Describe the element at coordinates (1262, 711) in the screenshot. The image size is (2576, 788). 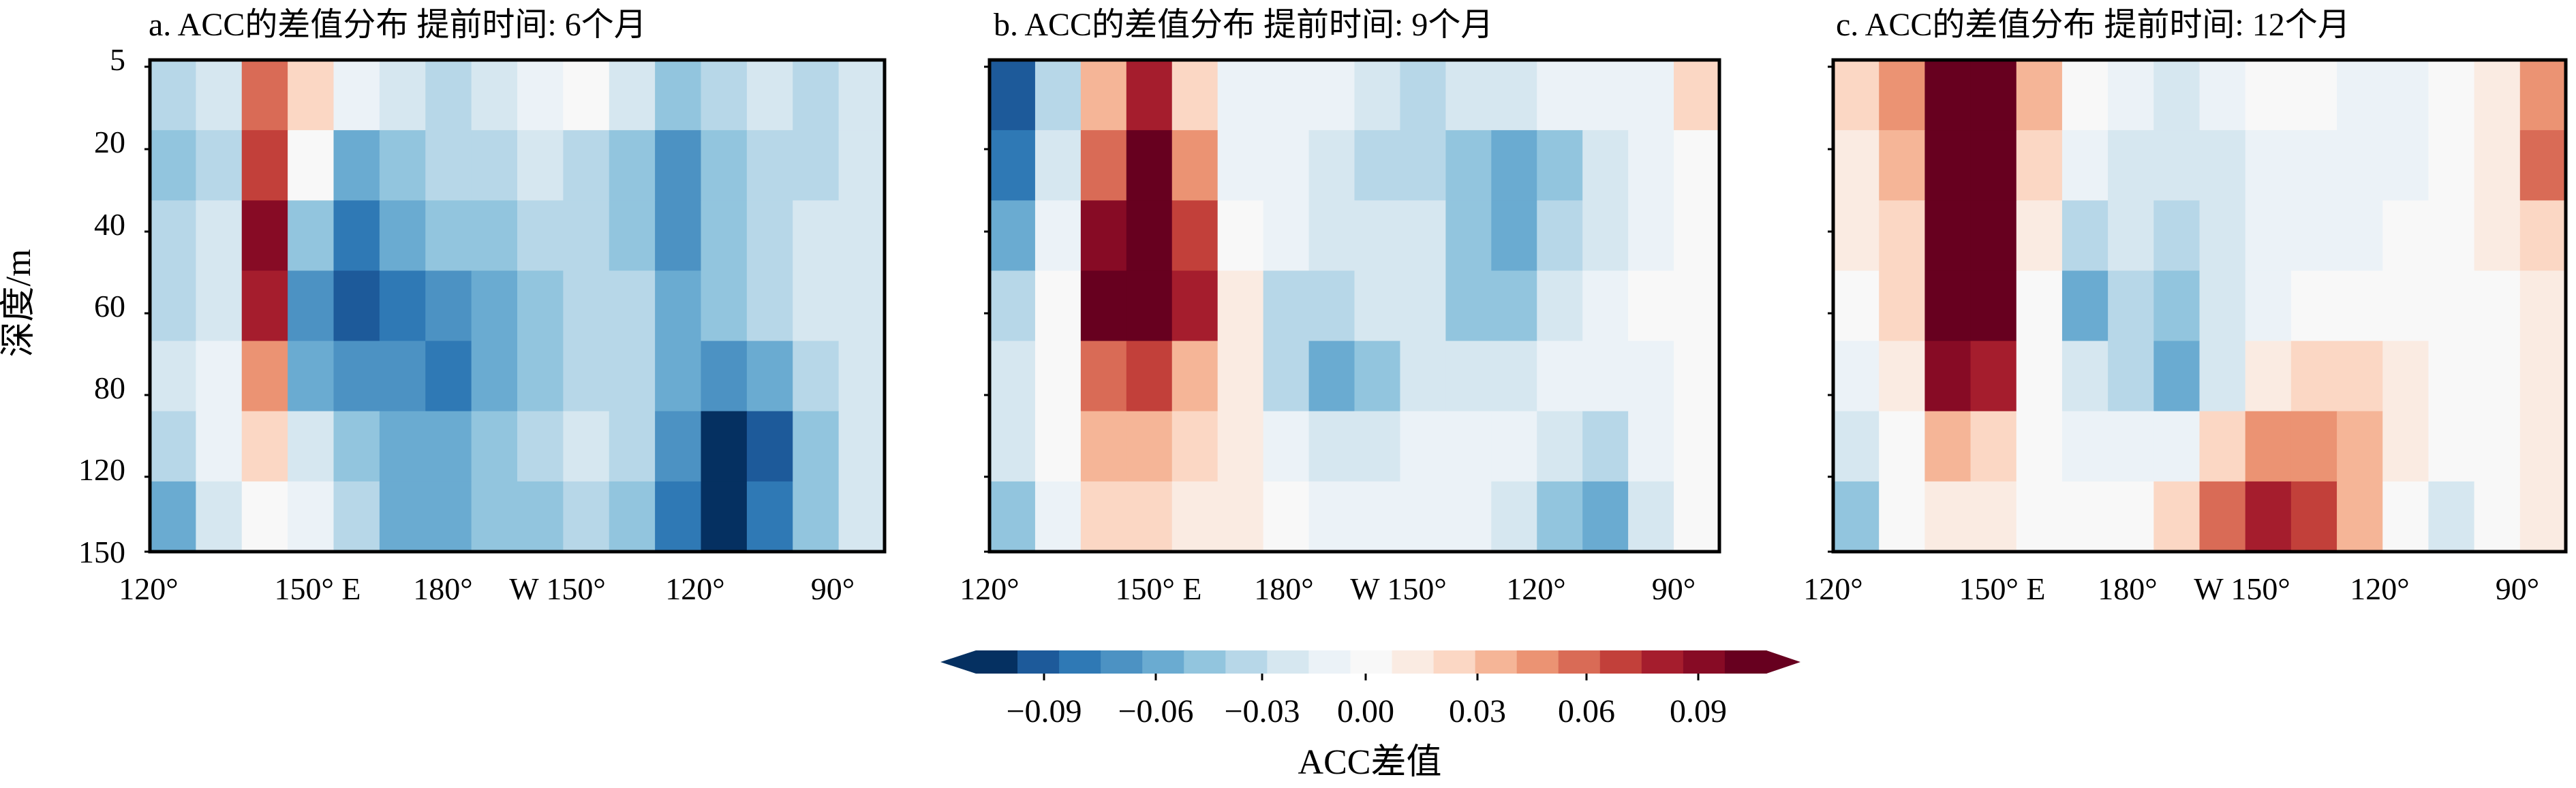
I see `colorbar-tick-label: −0.03` at that location.